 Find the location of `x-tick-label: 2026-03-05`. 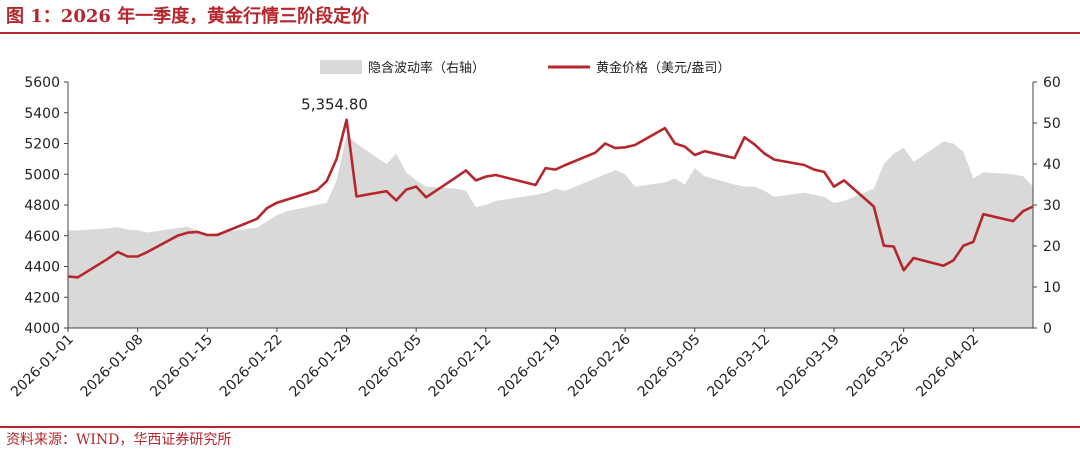

x-tick-label: 2026-03-05 is located at coordinates (669, 366).